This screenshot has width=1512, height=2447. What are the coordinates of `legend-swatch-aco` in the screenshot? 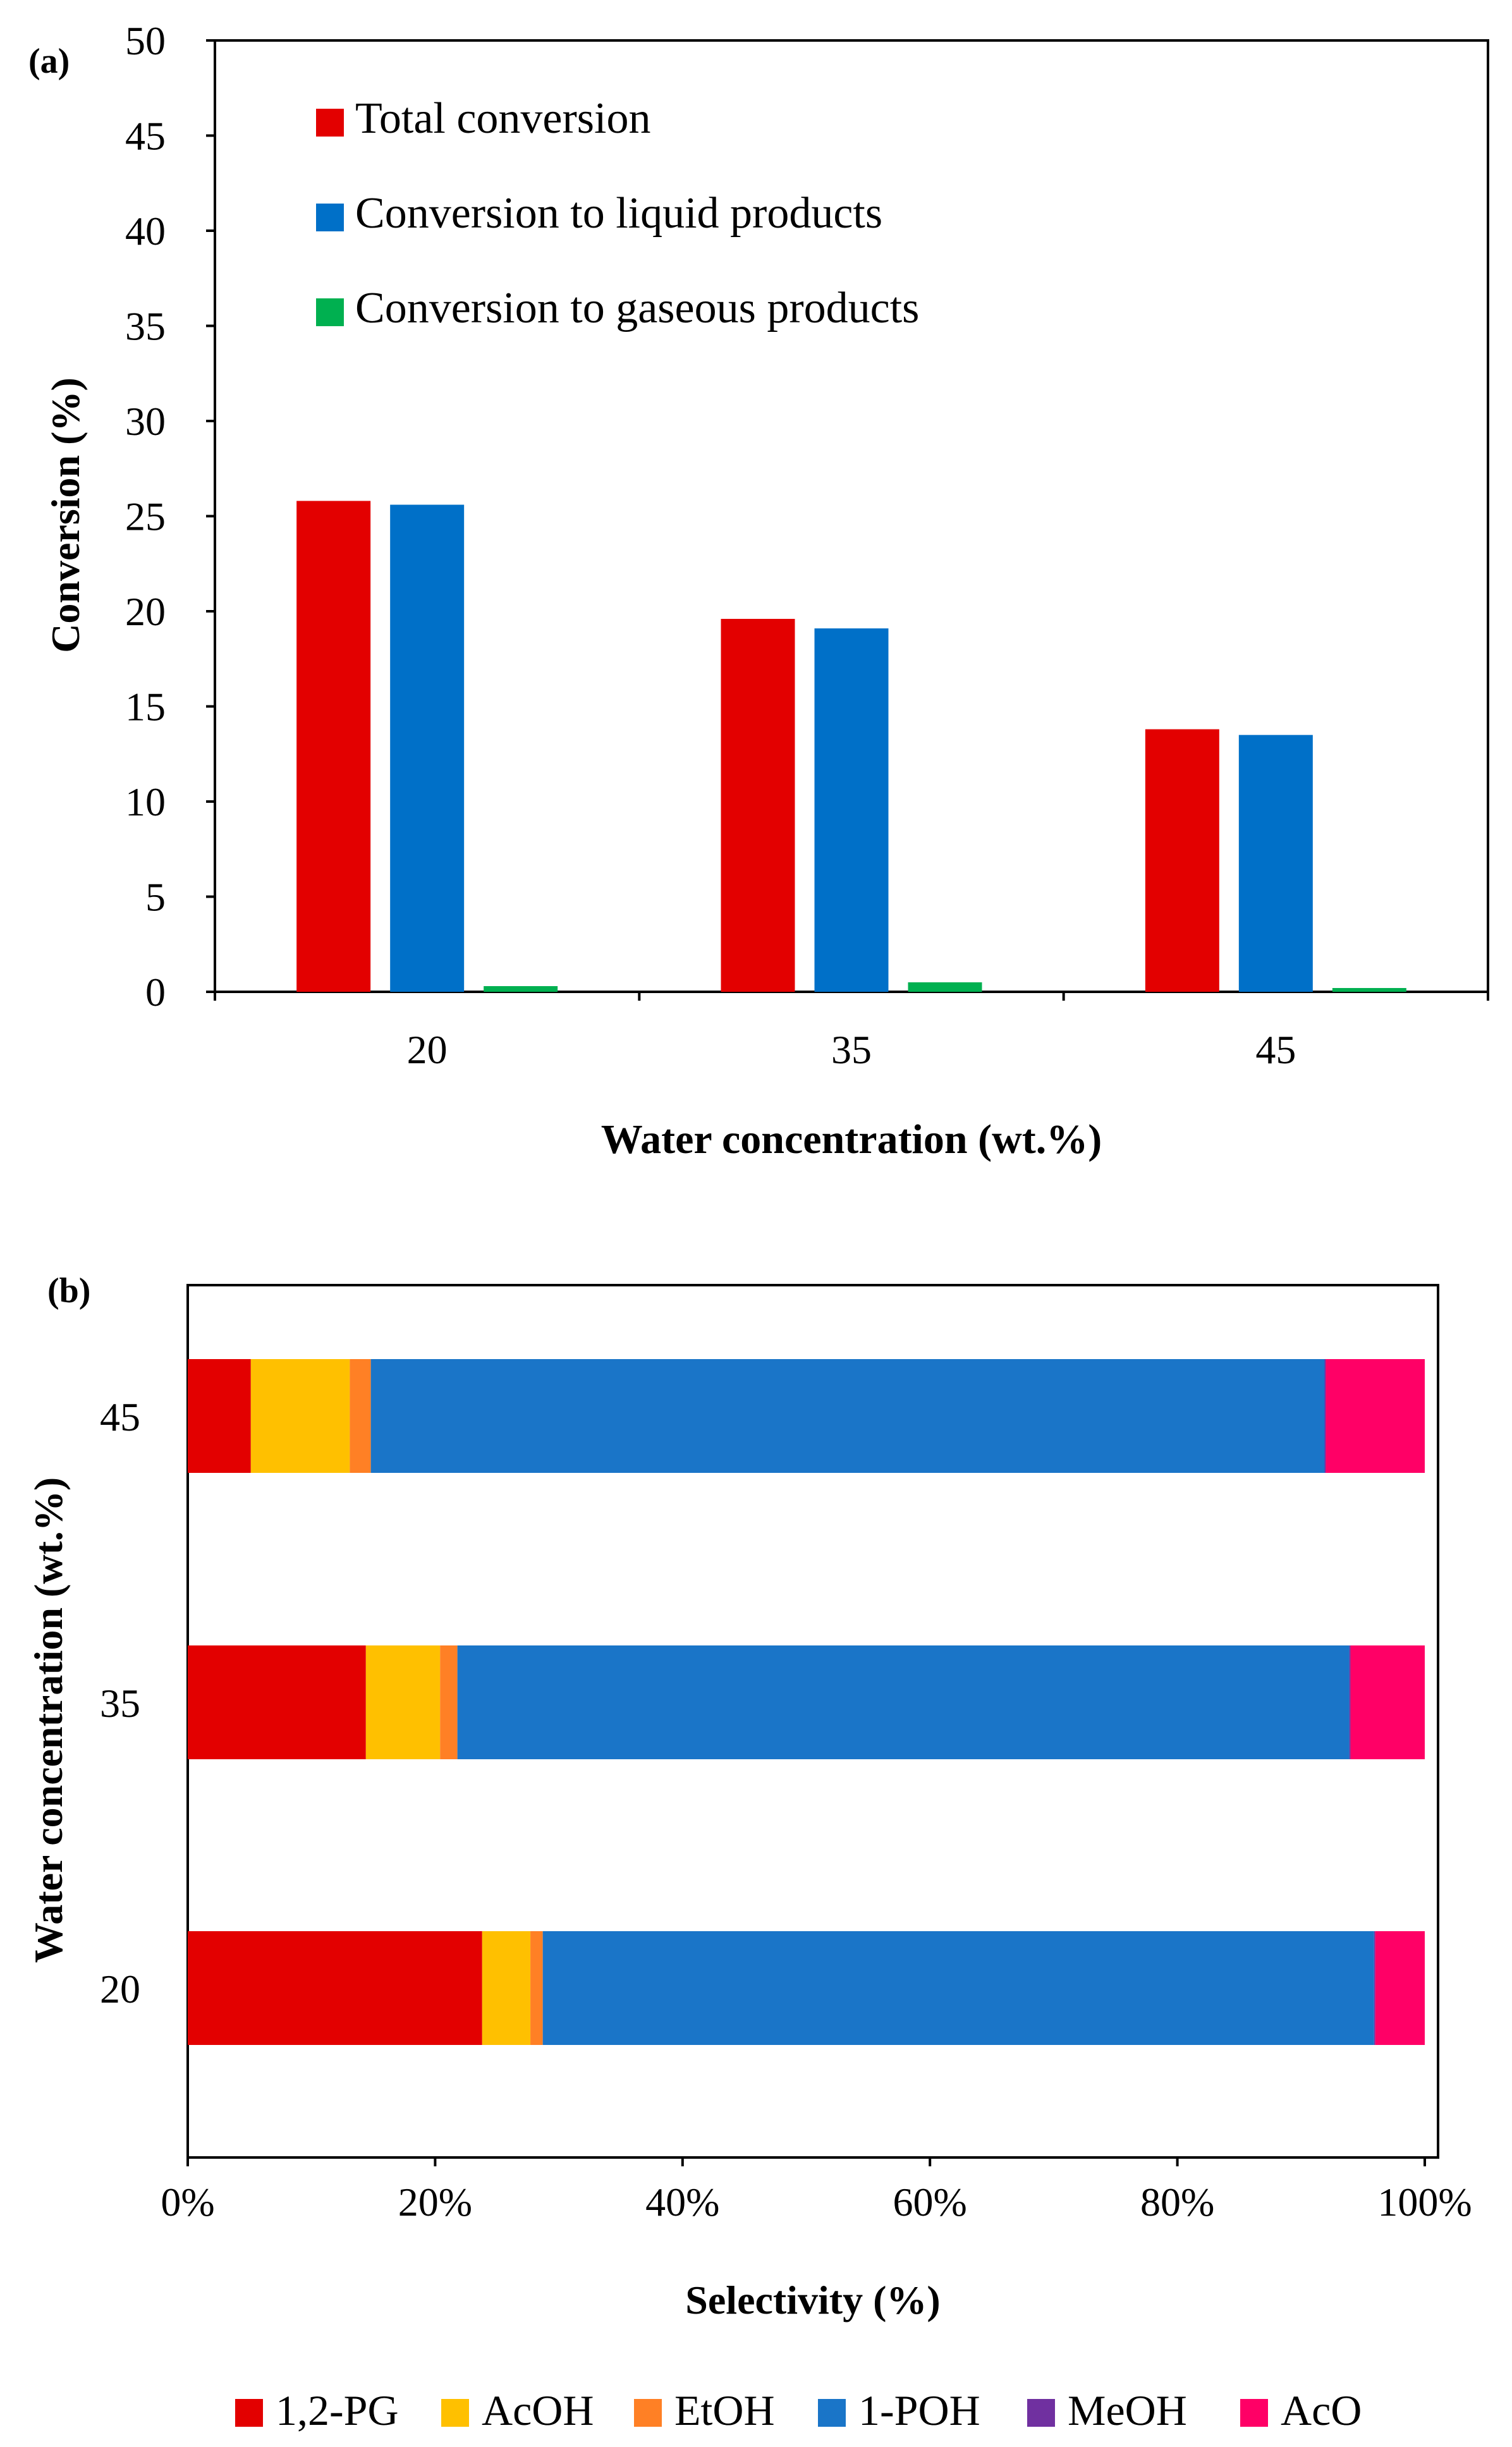 It's located at (1254, 2413).